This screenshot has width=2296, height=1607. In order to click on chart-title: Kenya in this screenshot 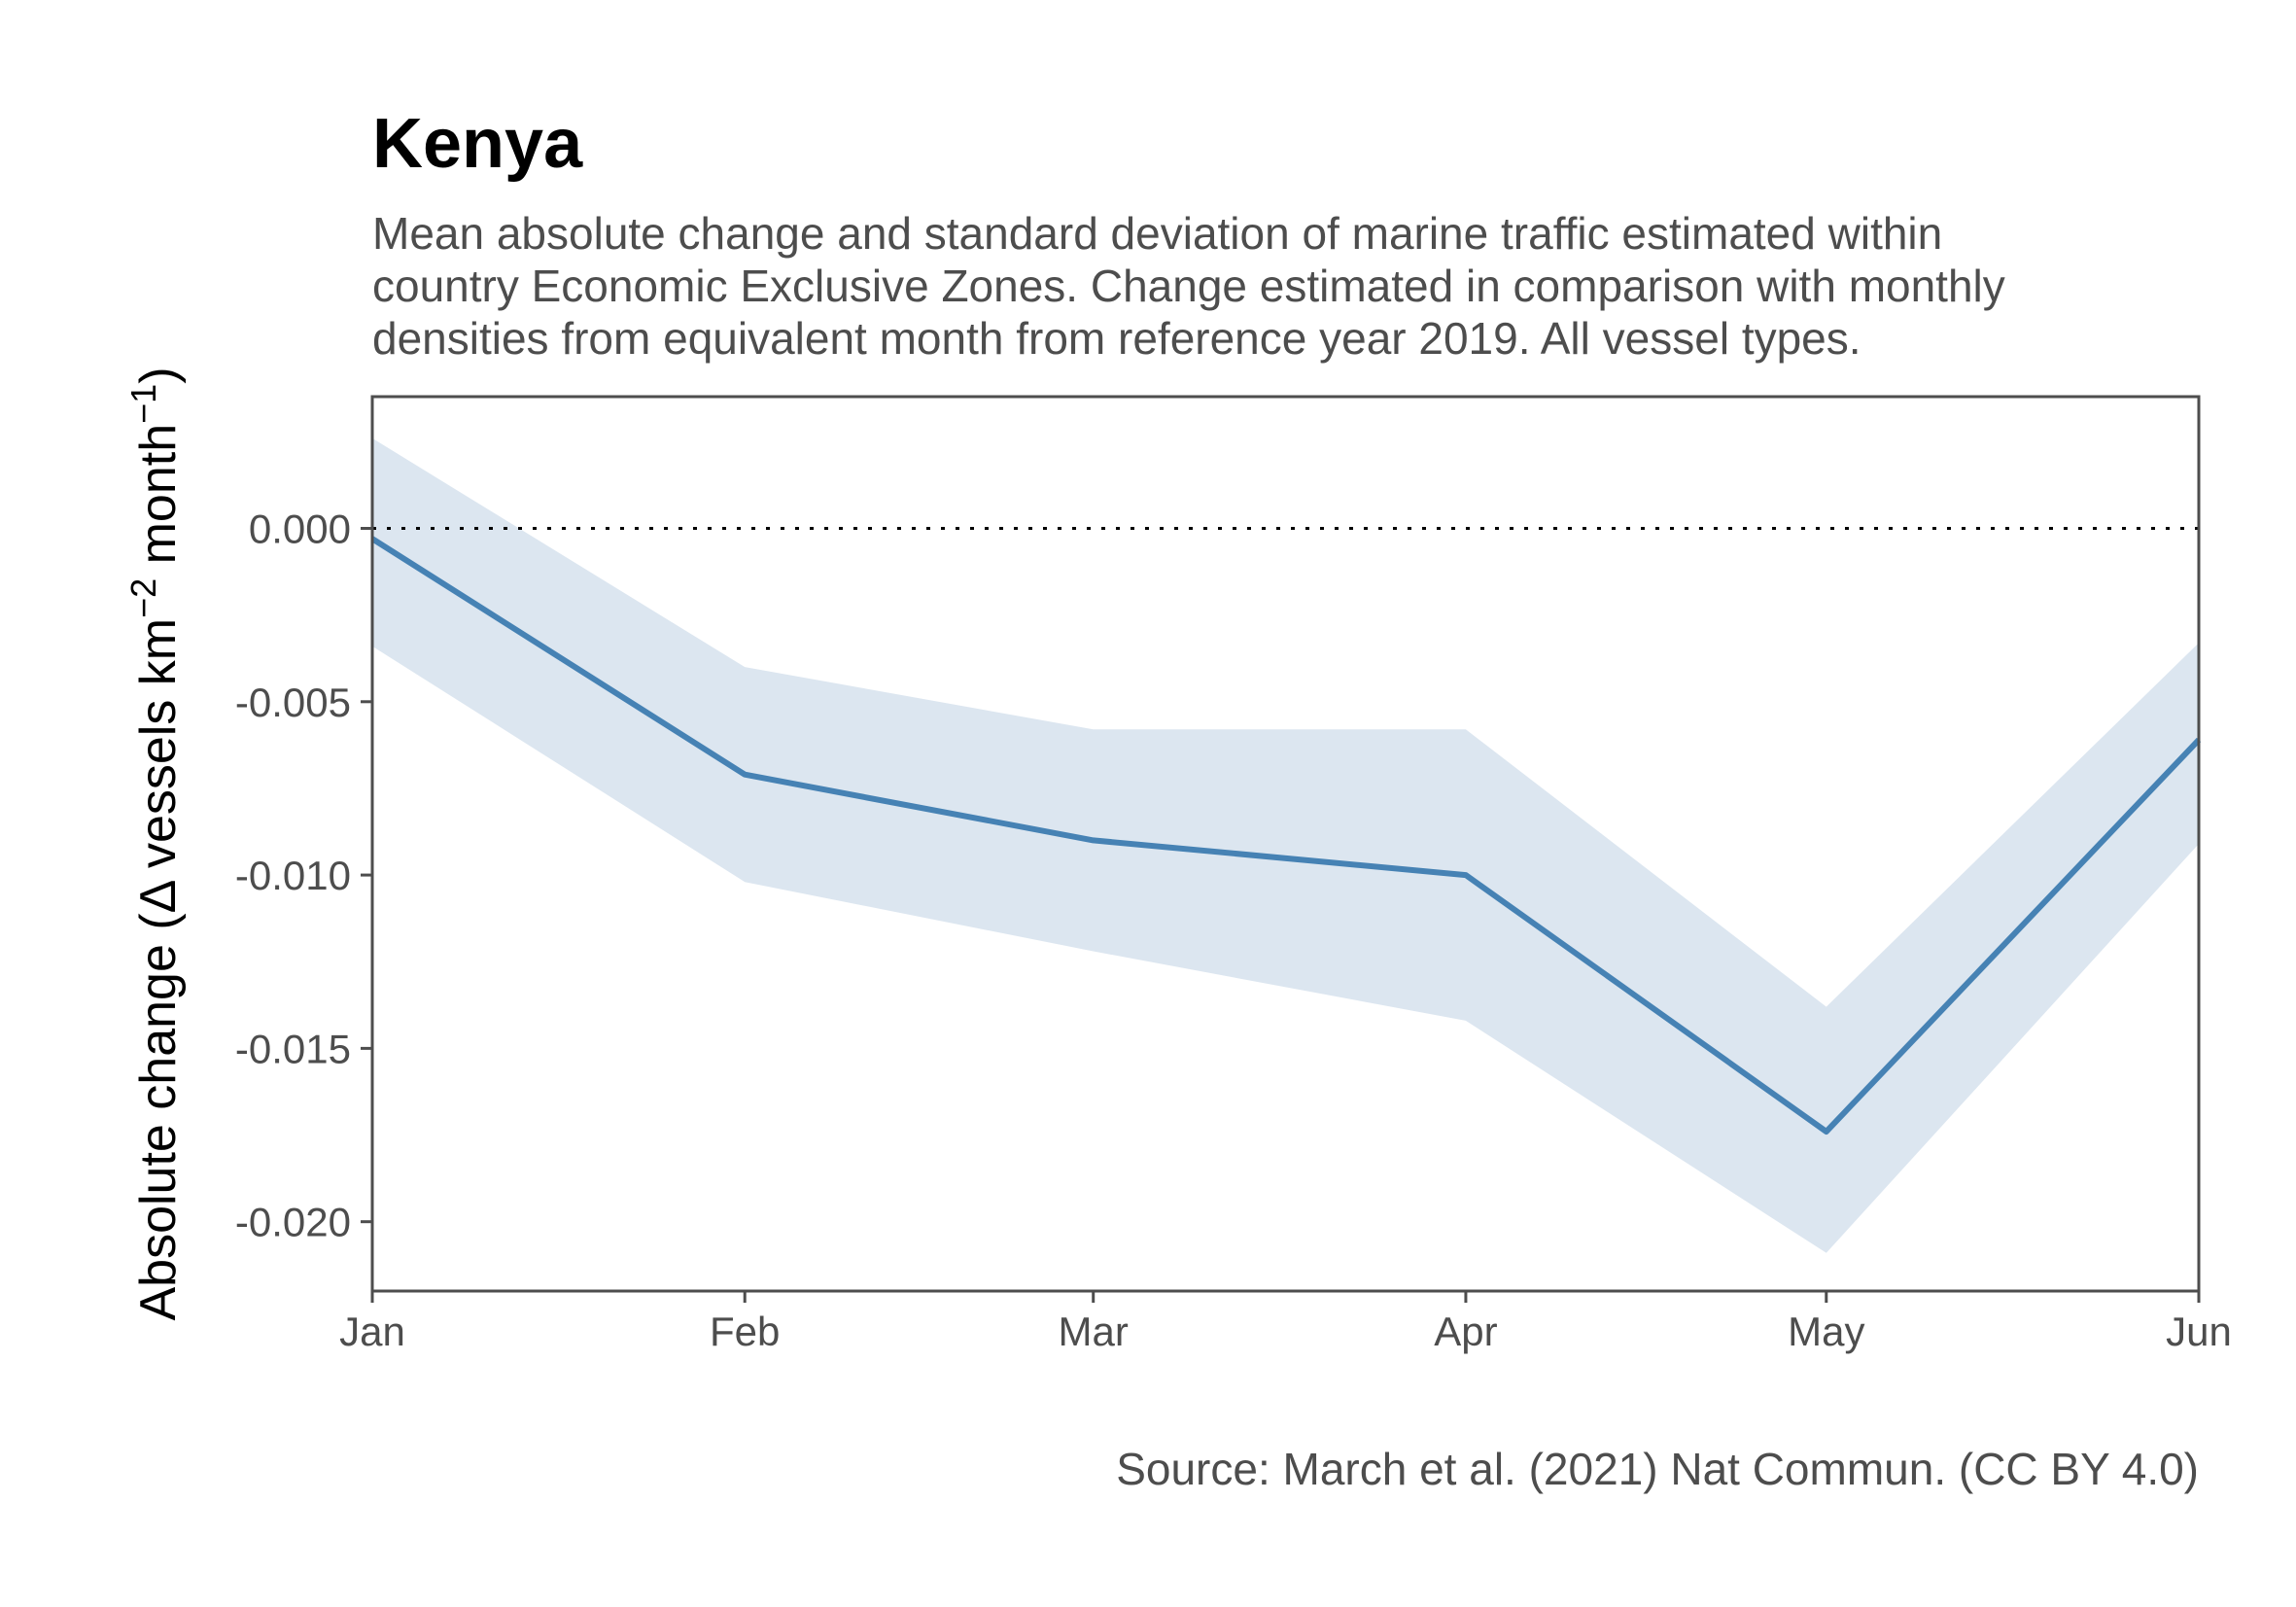, I will do `click(477, 144)`.